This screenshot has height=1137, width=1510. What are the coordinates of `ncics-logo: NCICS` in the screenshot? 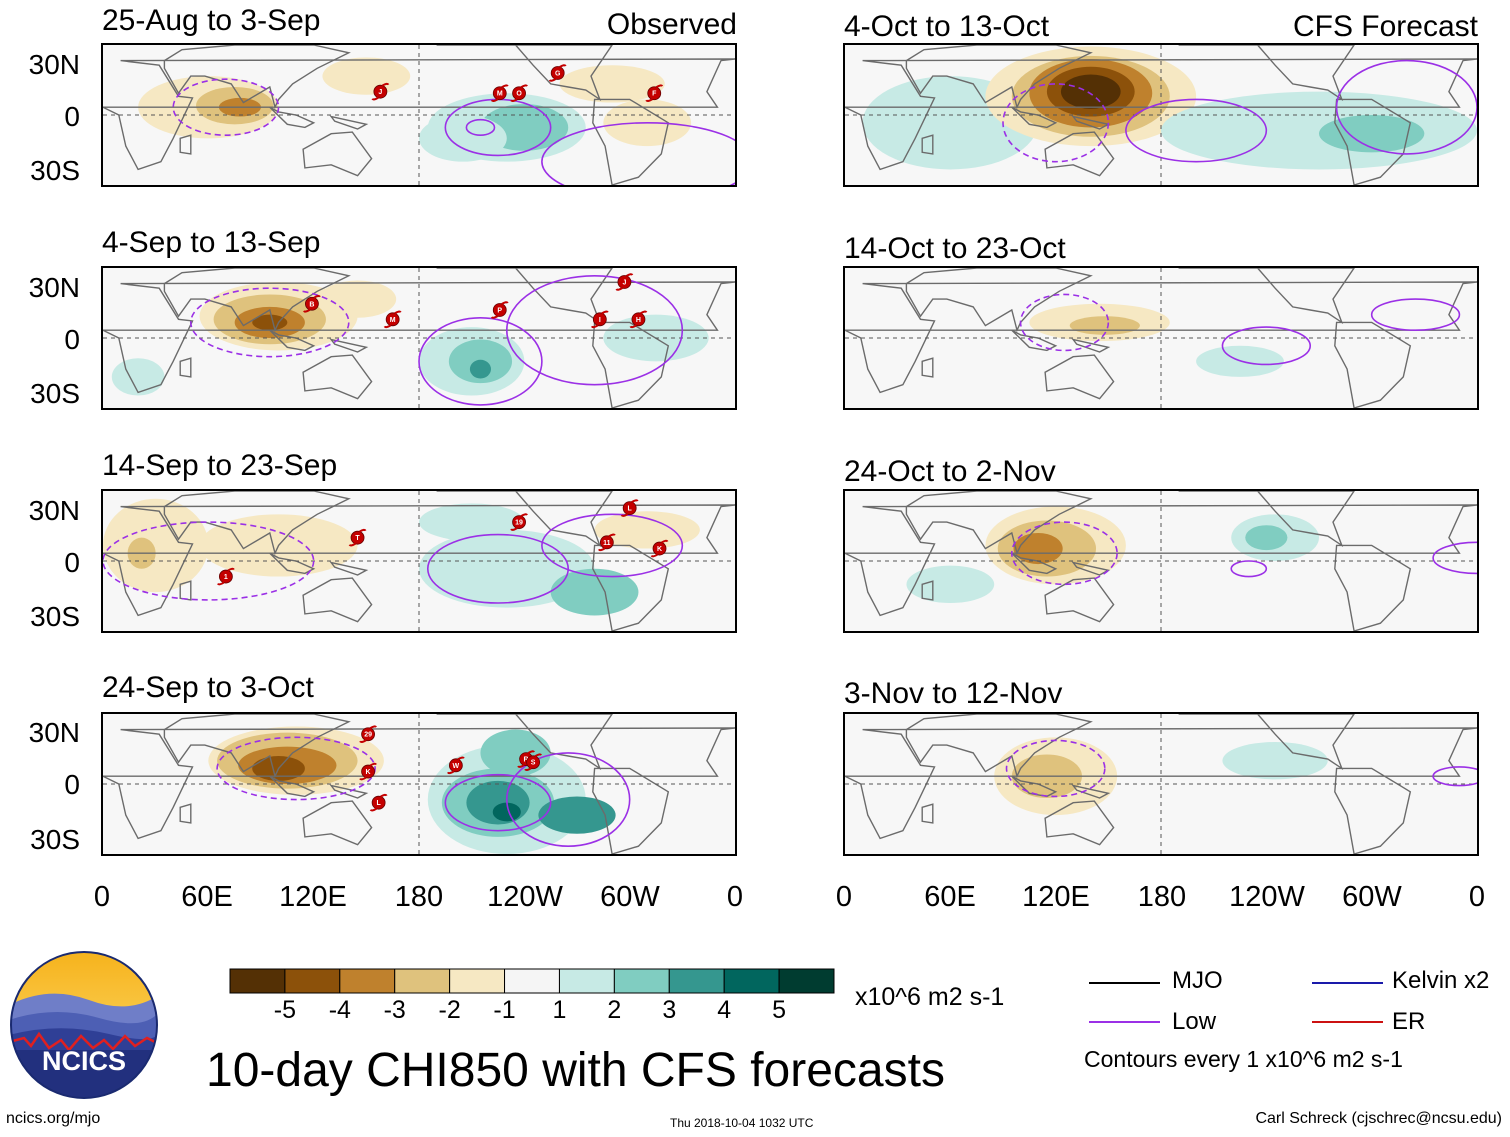 It's located at (84, 1025).